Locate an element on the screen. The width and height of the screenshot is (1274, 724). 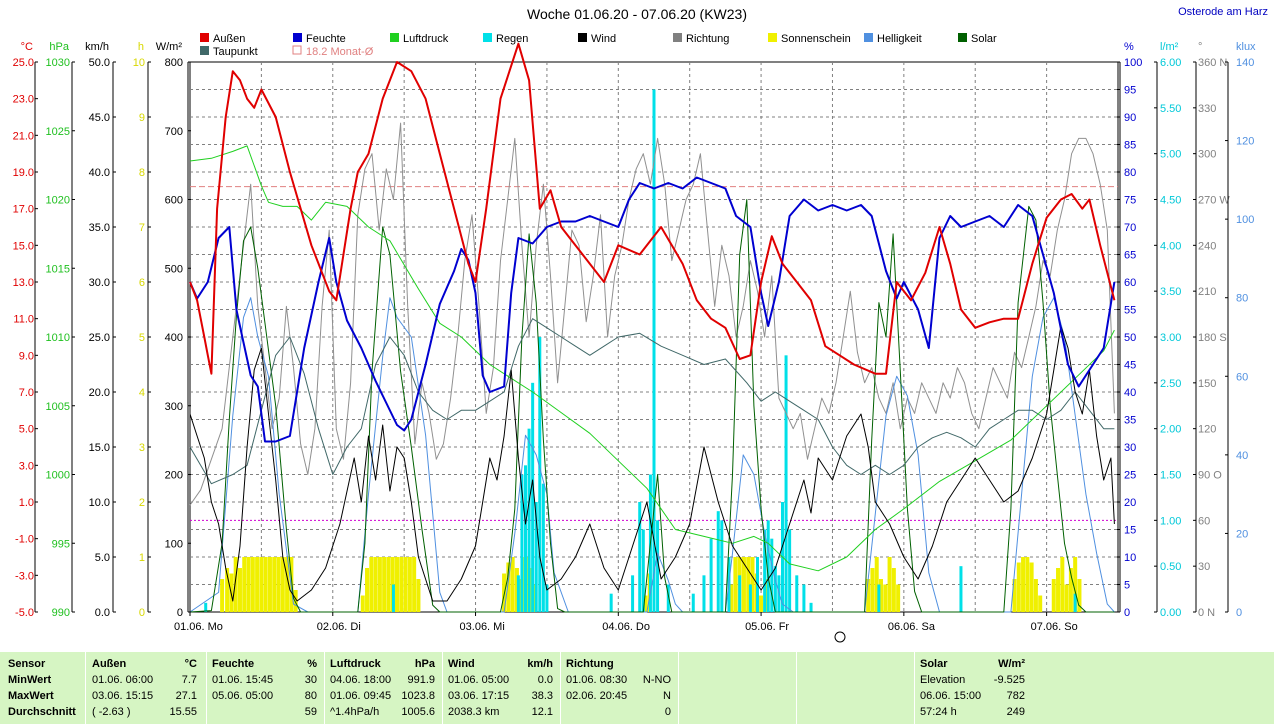
legend-label: Feuchte is located at coordinates (326, 39).